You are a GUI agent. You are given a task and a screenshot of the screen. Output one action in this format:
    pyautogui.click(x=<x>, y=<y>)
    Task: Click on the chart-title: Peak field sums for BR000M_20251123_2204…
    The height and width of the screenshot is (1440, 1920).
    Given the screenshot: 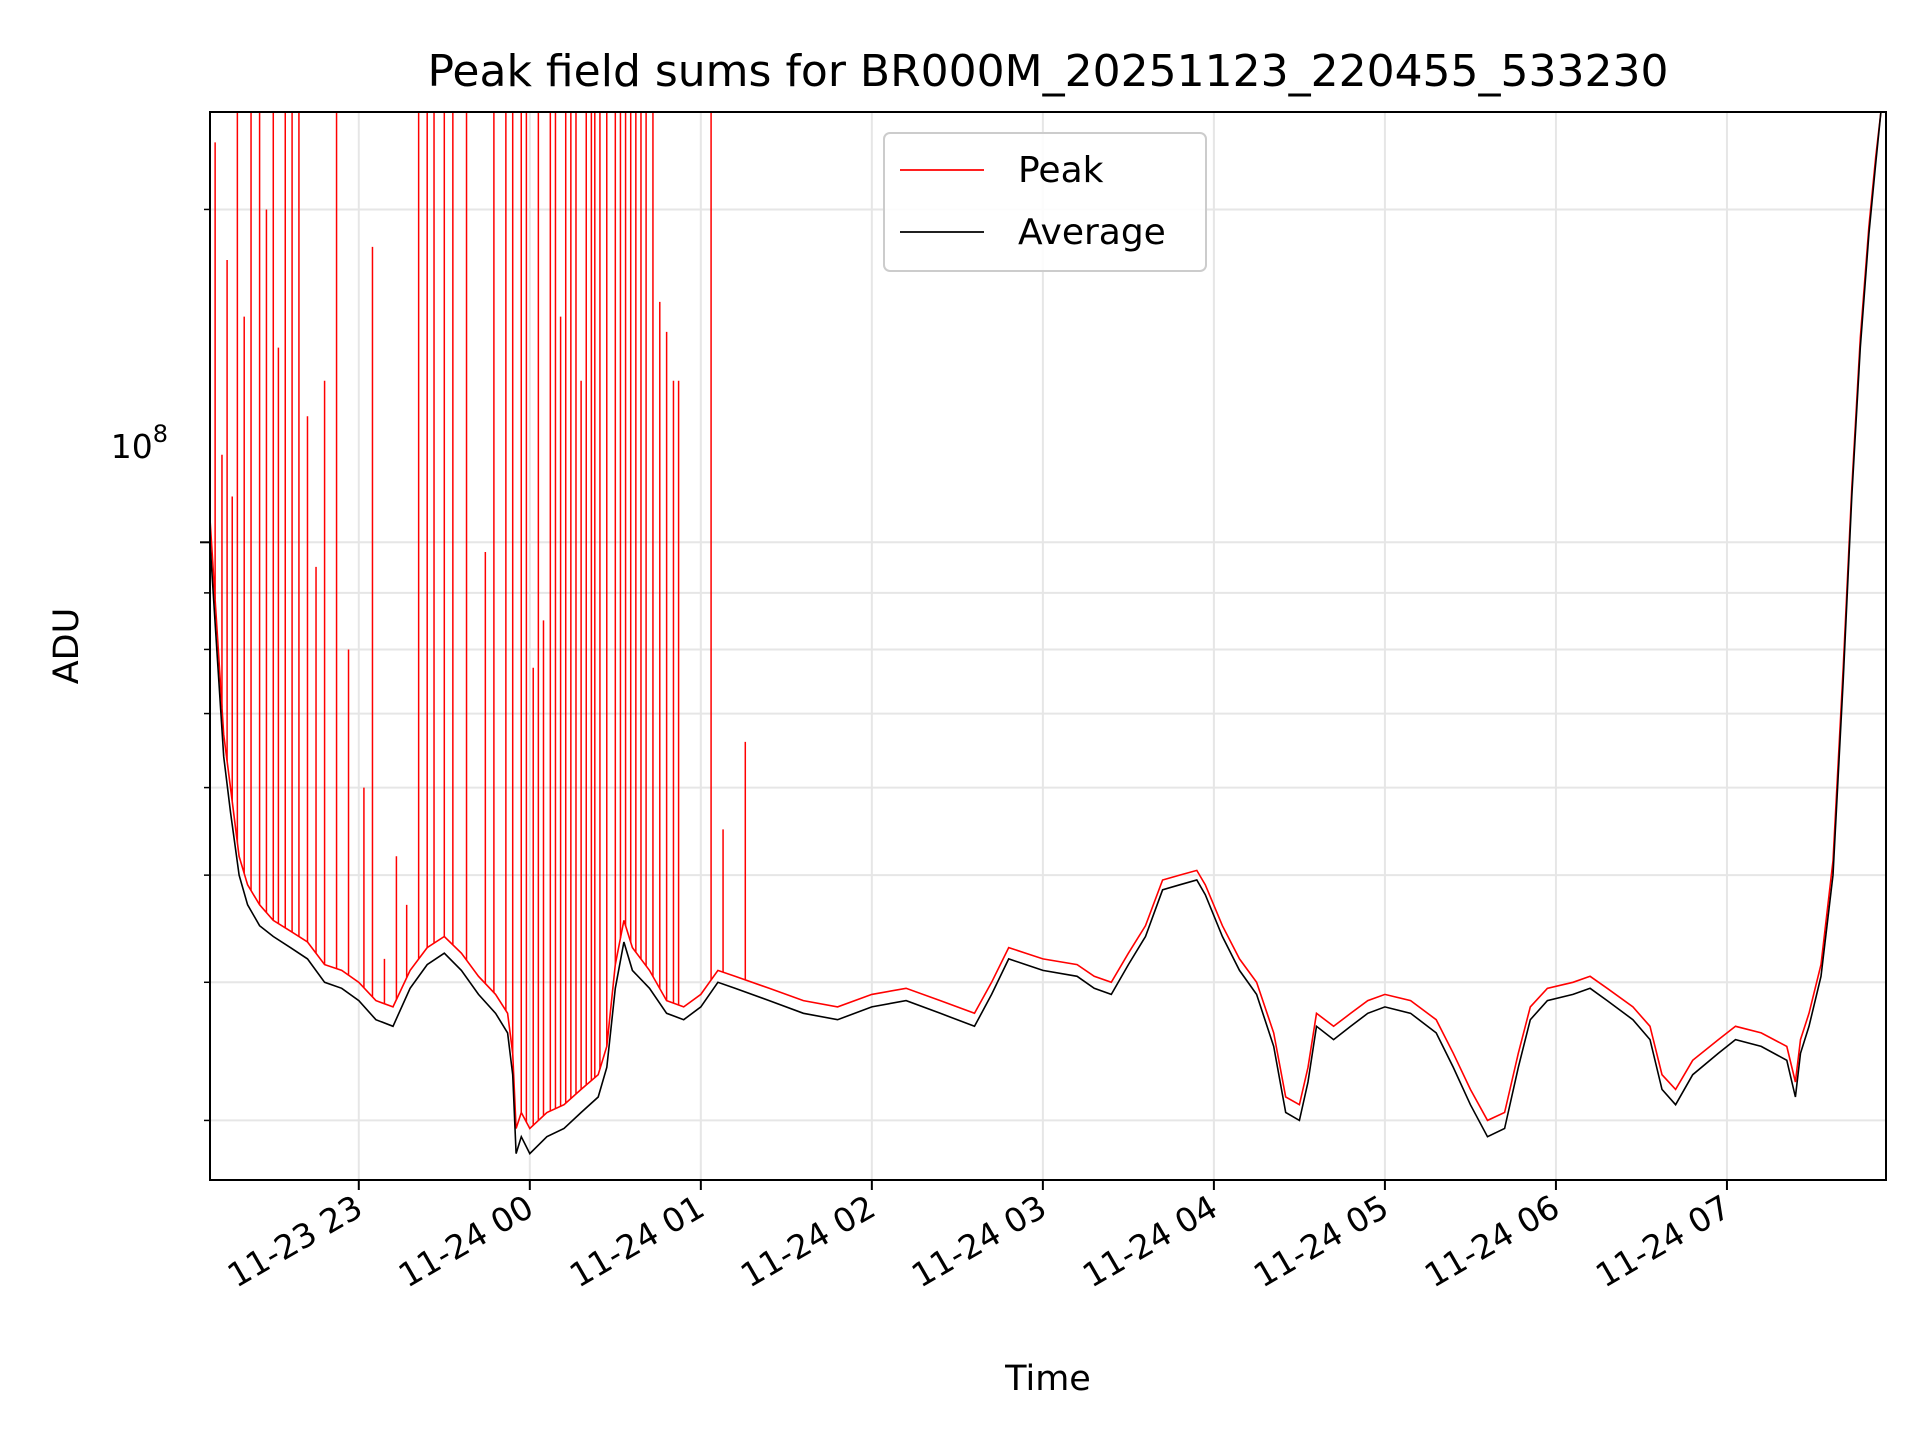 What is the action you would take?
    pyautogui.click(x=1047, y=71)
    